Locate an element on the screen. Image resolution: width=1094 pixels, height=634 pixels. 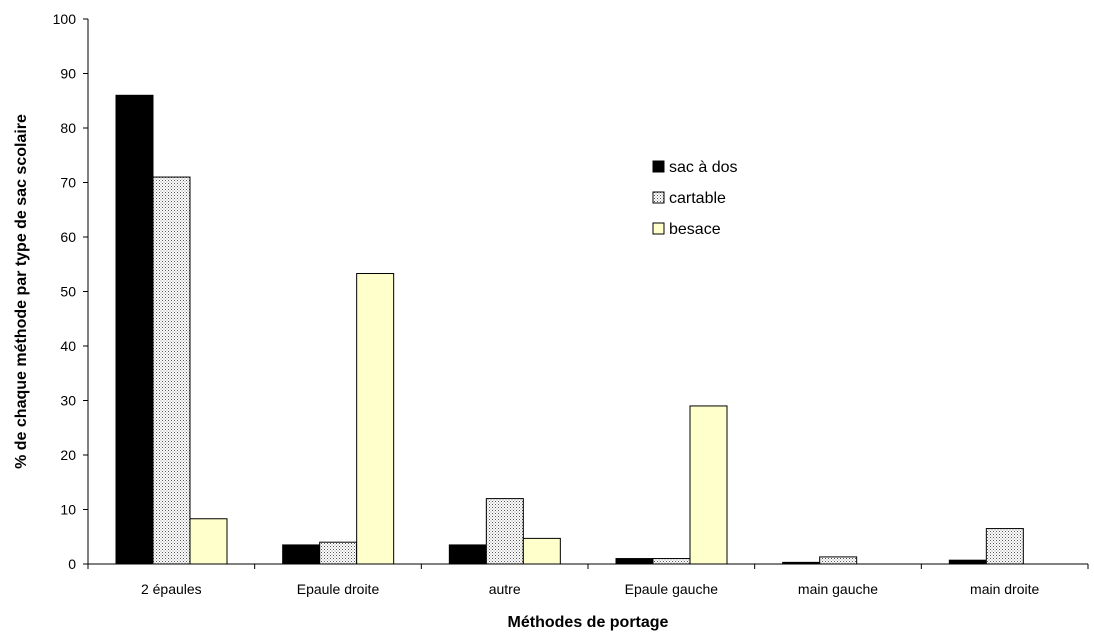
legend-swatch-besace is located at coordinates (658, 228).